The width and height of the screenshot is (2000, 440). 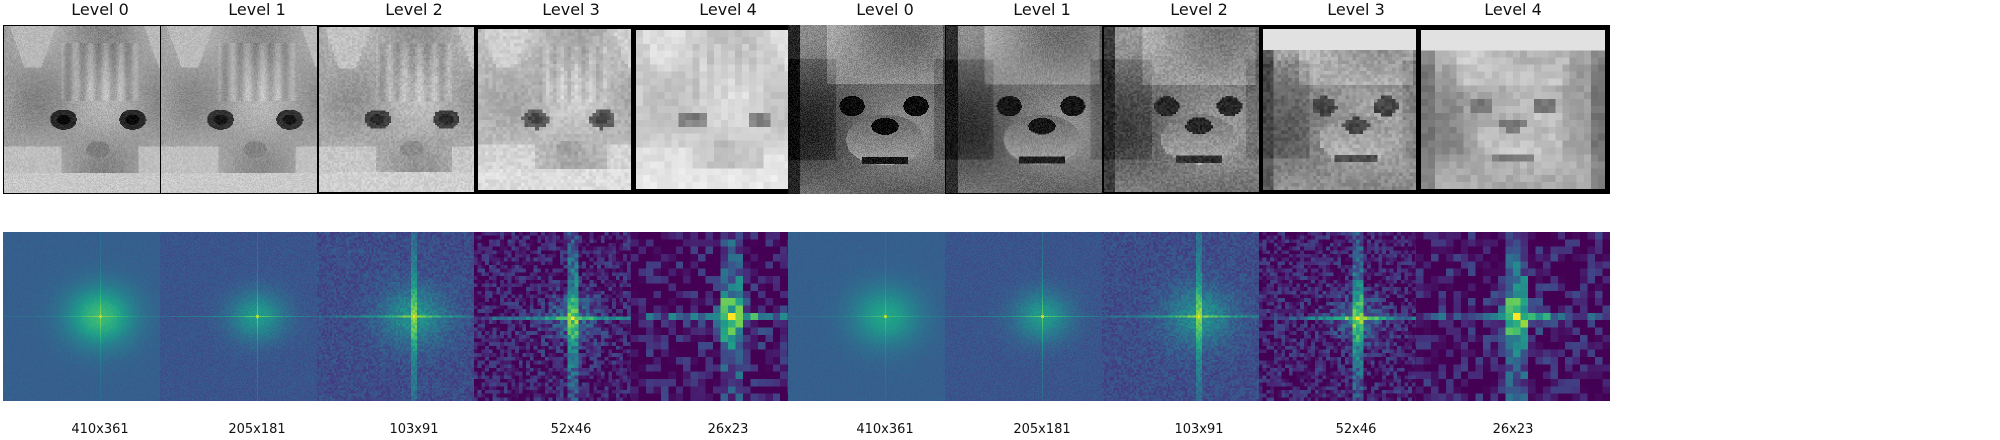 What do you see at coordinates (257, 220) in the screenshot?
I see `panel-cat-level-1: Level 1 205x181` at bounding box center [257, 220].